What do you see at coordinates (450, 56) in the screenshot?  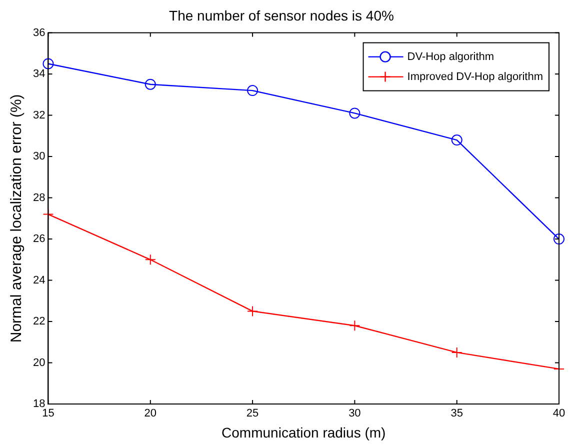 I see `legend-label: DV-Hop algorithm` at bounding box center [450, 56].